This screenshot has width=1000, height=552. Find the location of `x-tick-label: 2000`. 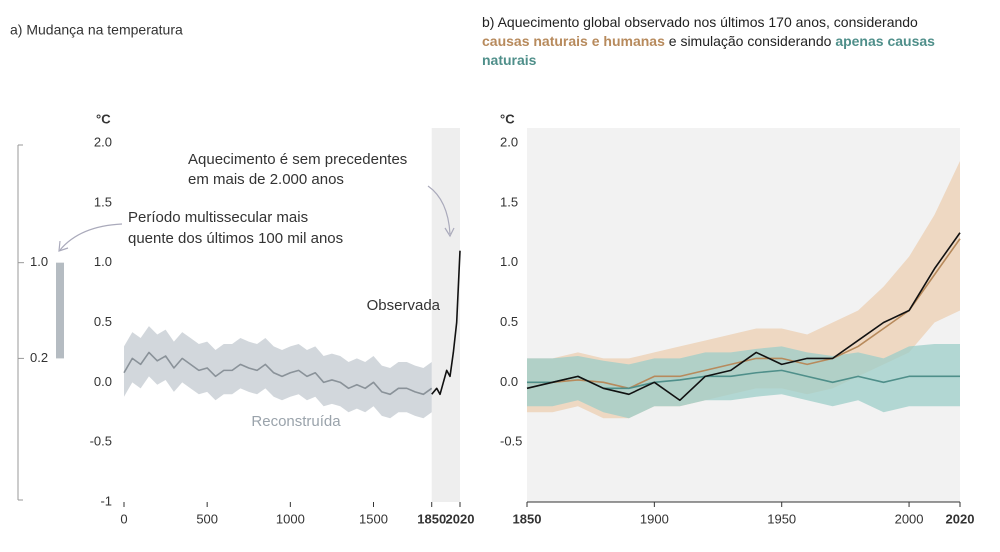

x-tick-label: 2000 is located at coordinates (909, 518).